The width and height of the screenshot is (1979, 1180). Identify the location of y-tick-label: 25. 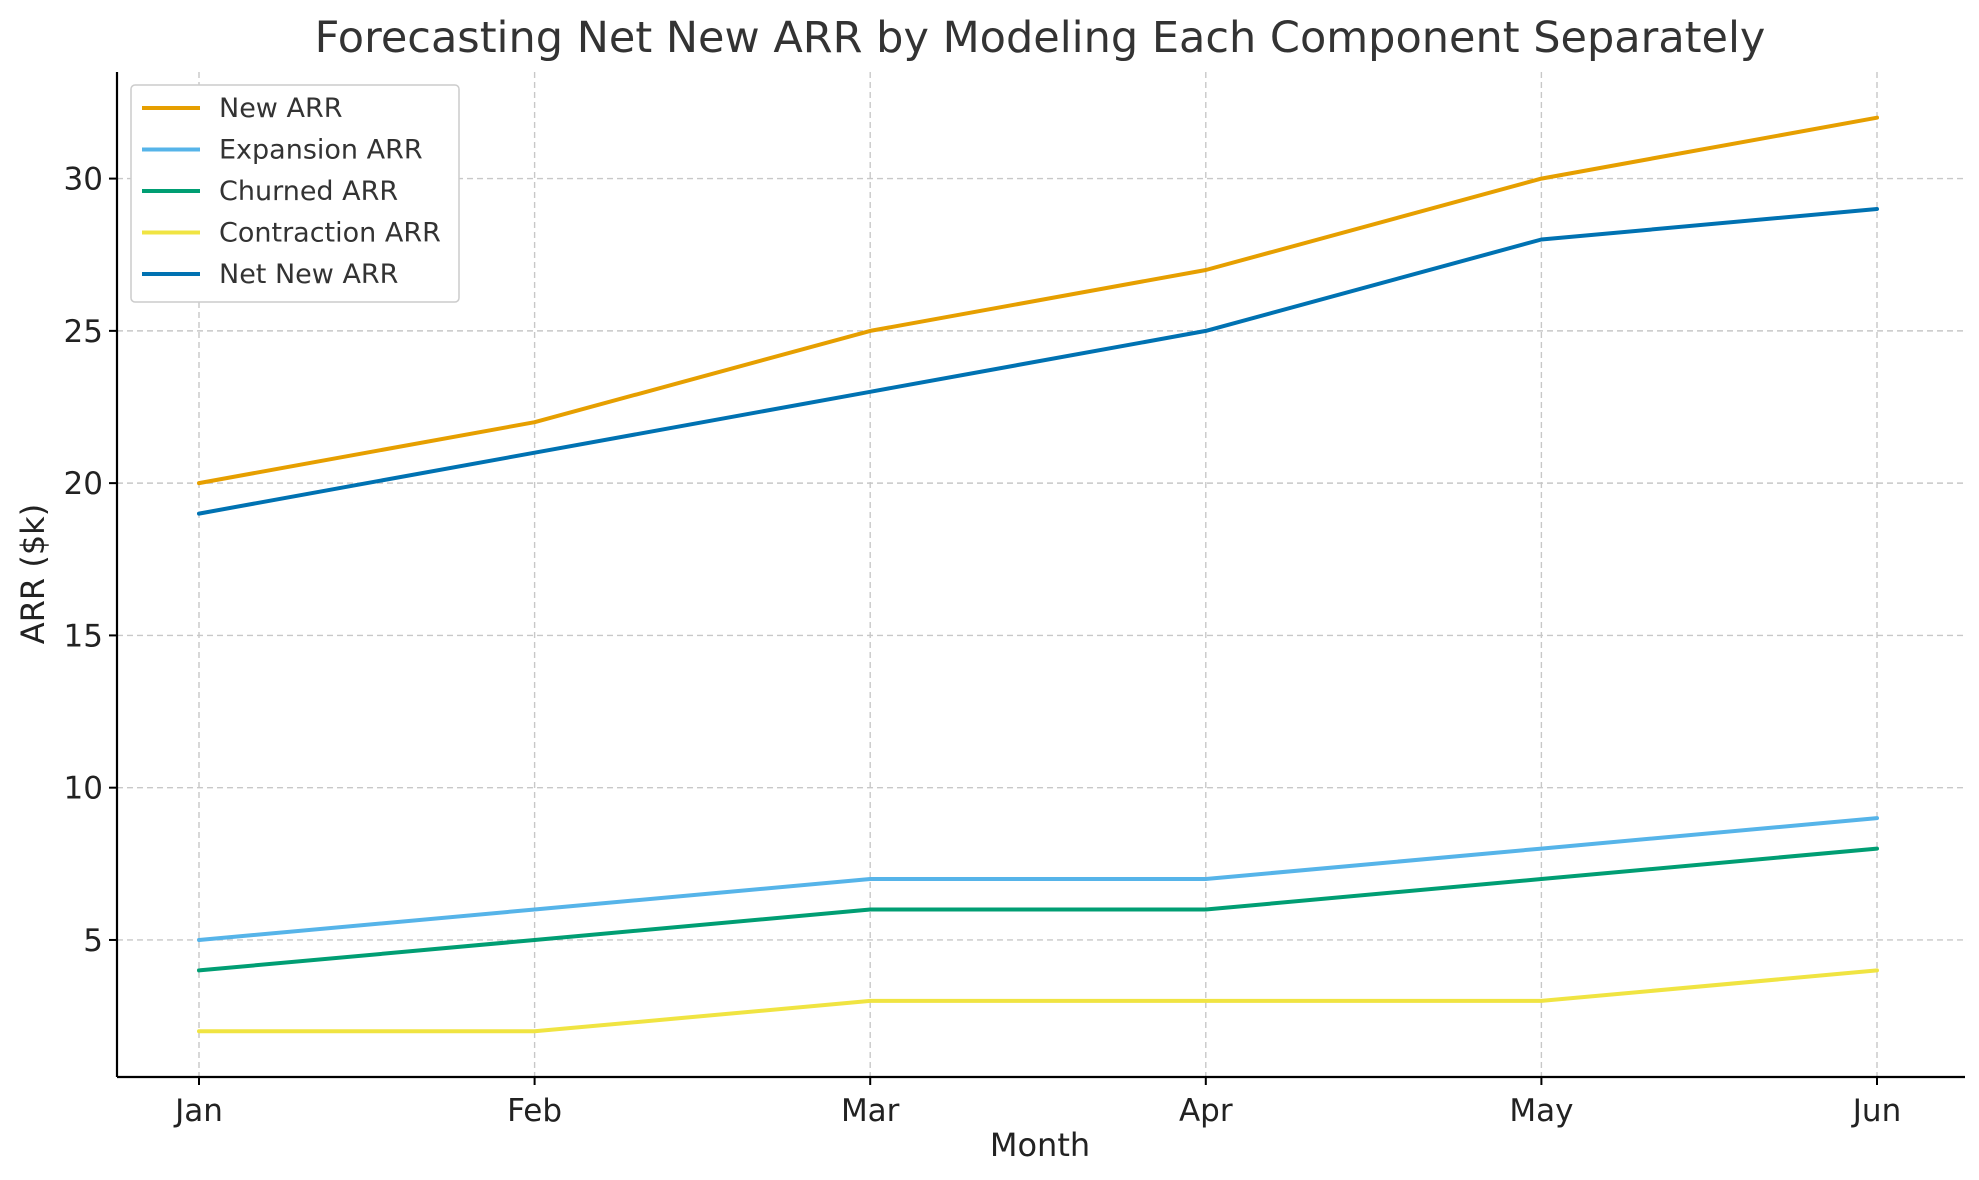
(83, 332).